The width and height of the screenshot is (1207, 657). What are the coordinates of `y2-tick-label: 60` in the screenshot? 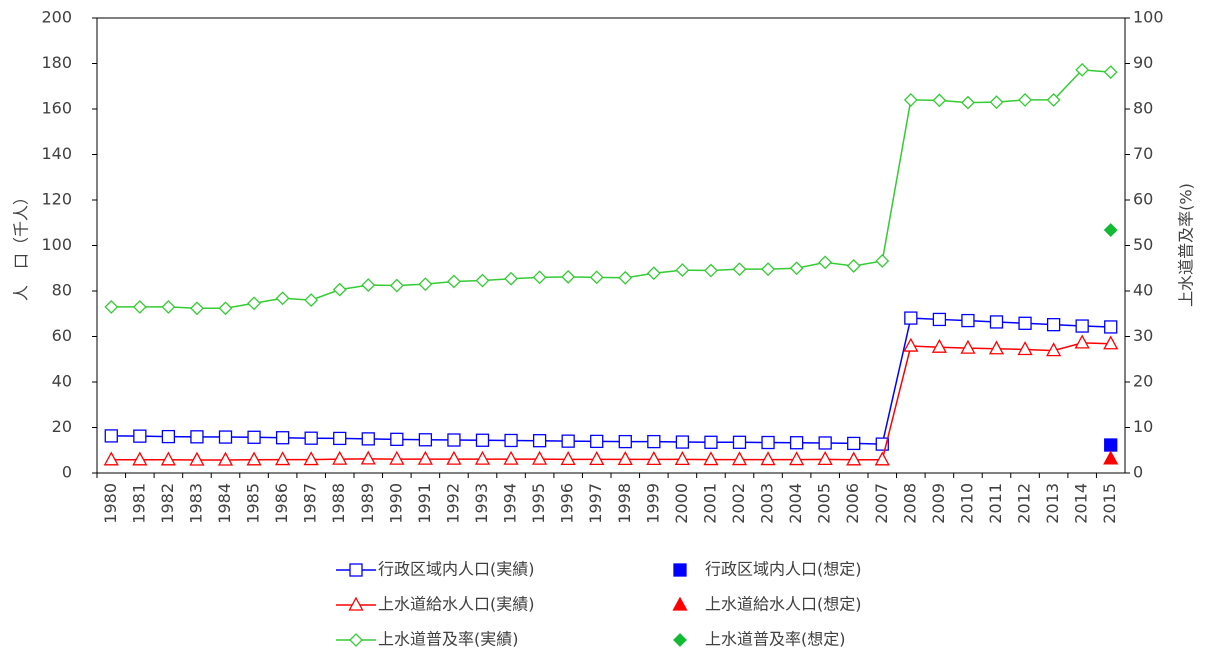 It's located at (1143, 199).